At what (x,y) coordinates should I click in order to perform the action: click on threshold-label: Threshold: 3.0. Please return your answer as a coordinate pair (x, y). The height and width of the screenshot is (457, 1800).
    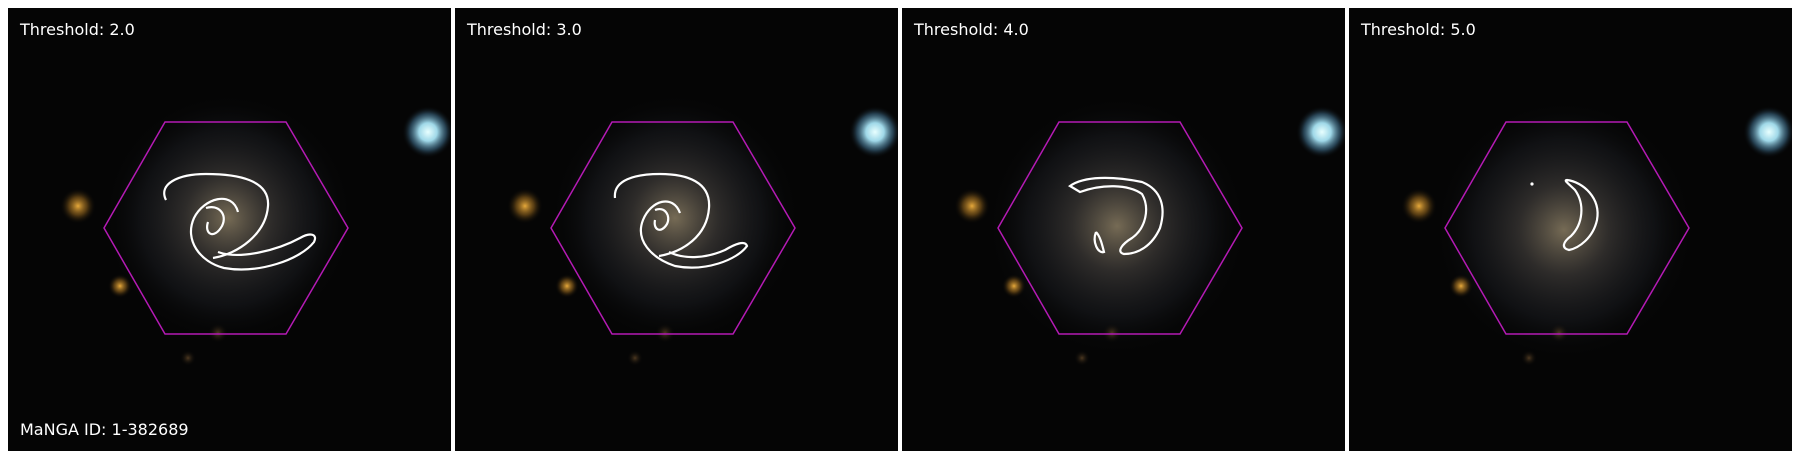
    Looking at the image, I should click on (524, 29).